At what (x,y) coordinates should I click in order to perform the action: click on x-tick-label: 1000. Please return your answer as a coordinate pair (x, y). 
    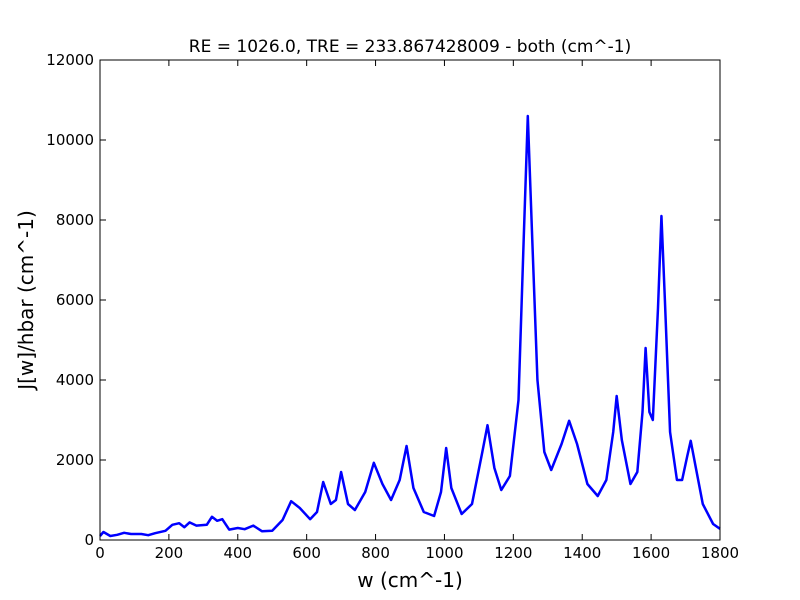
    Looking at the image, I should click on (444, 553).